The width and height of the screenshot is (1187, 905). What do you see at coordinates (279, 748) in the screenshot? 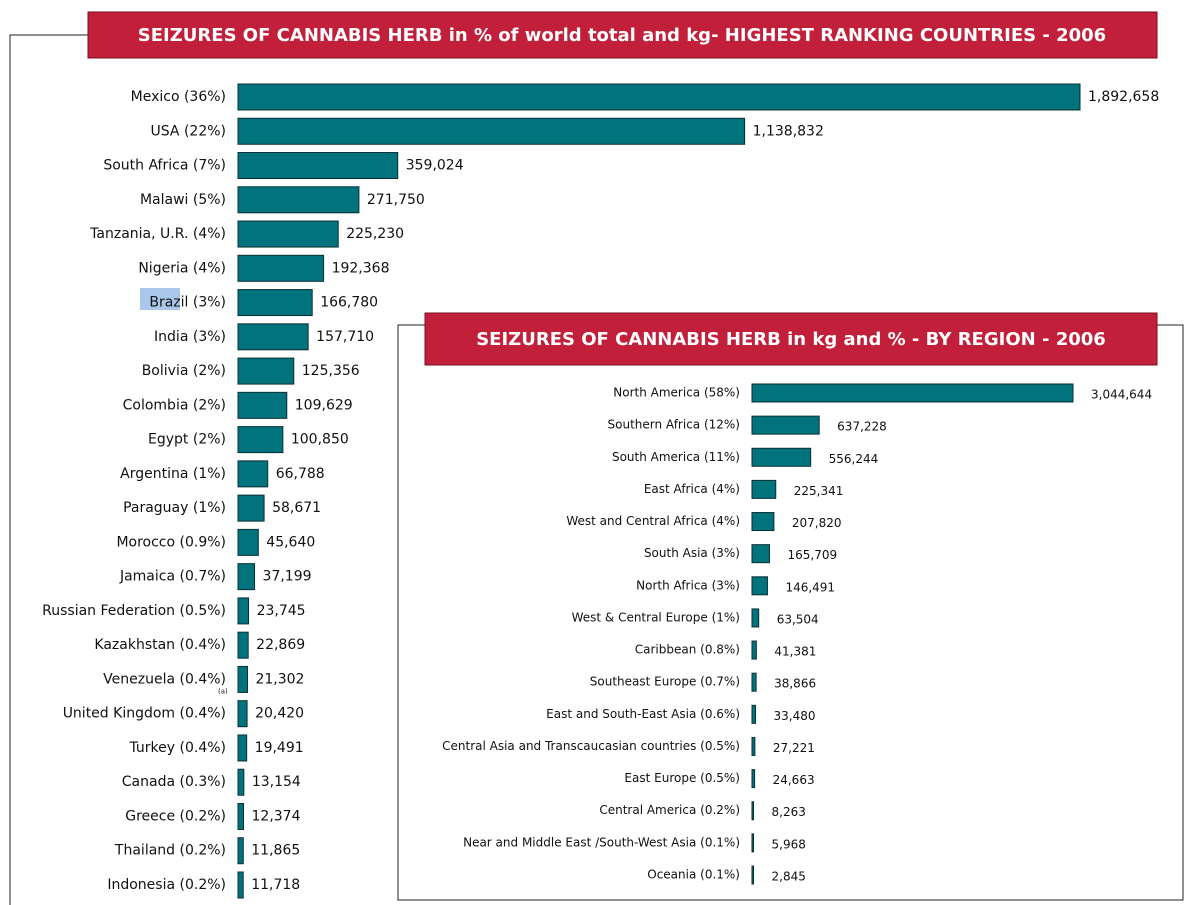
I see `value-label: 19,491` at bounding box center [279, 748].